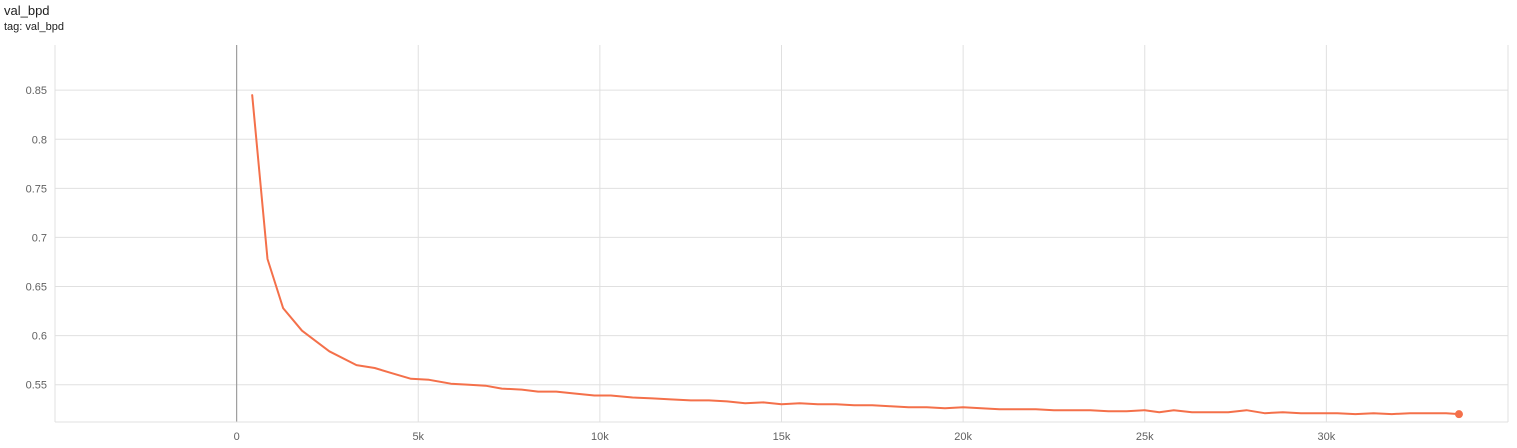  What do you see at coordinates (418, 437) in the screenshot?
I see `x-tick-label: 5k` at bounding box center [418, 437].